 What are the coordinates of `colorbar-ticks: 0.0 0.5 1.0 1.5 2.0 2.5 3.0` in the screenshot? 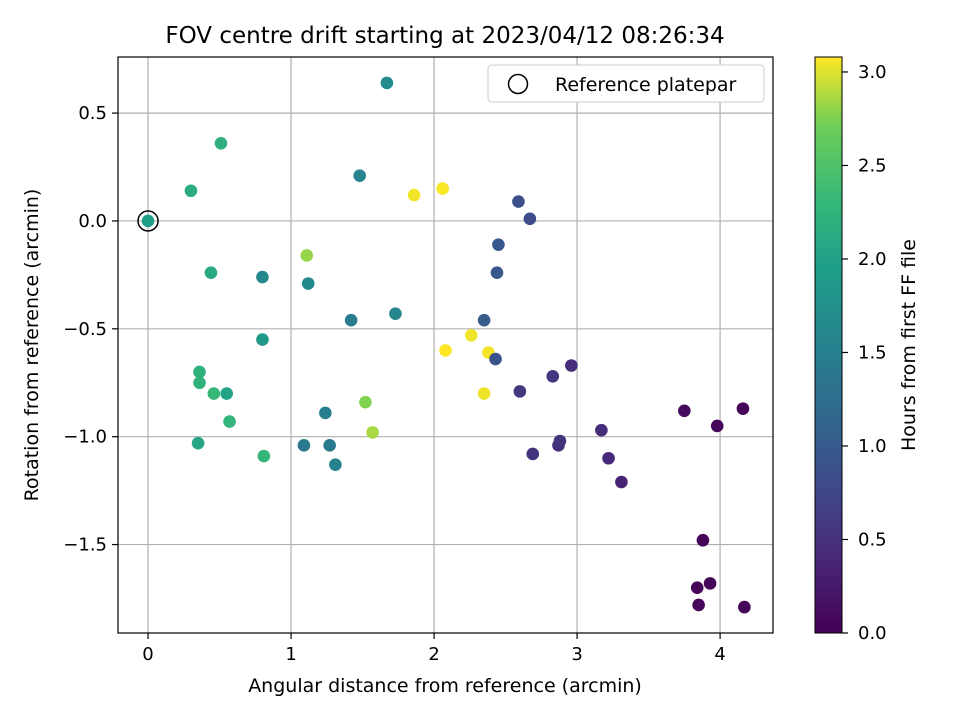 It's located at (864, 353).